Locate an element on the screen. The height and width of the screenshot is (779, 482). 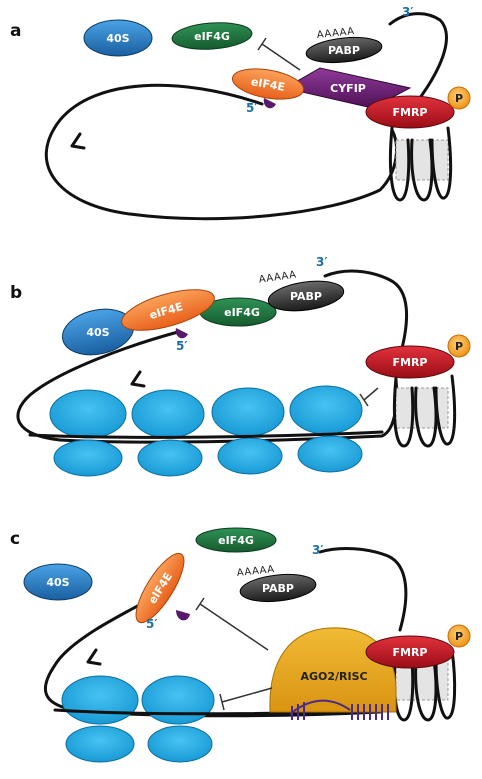
panel-b-letter: b is located at coordinates (16, 293).